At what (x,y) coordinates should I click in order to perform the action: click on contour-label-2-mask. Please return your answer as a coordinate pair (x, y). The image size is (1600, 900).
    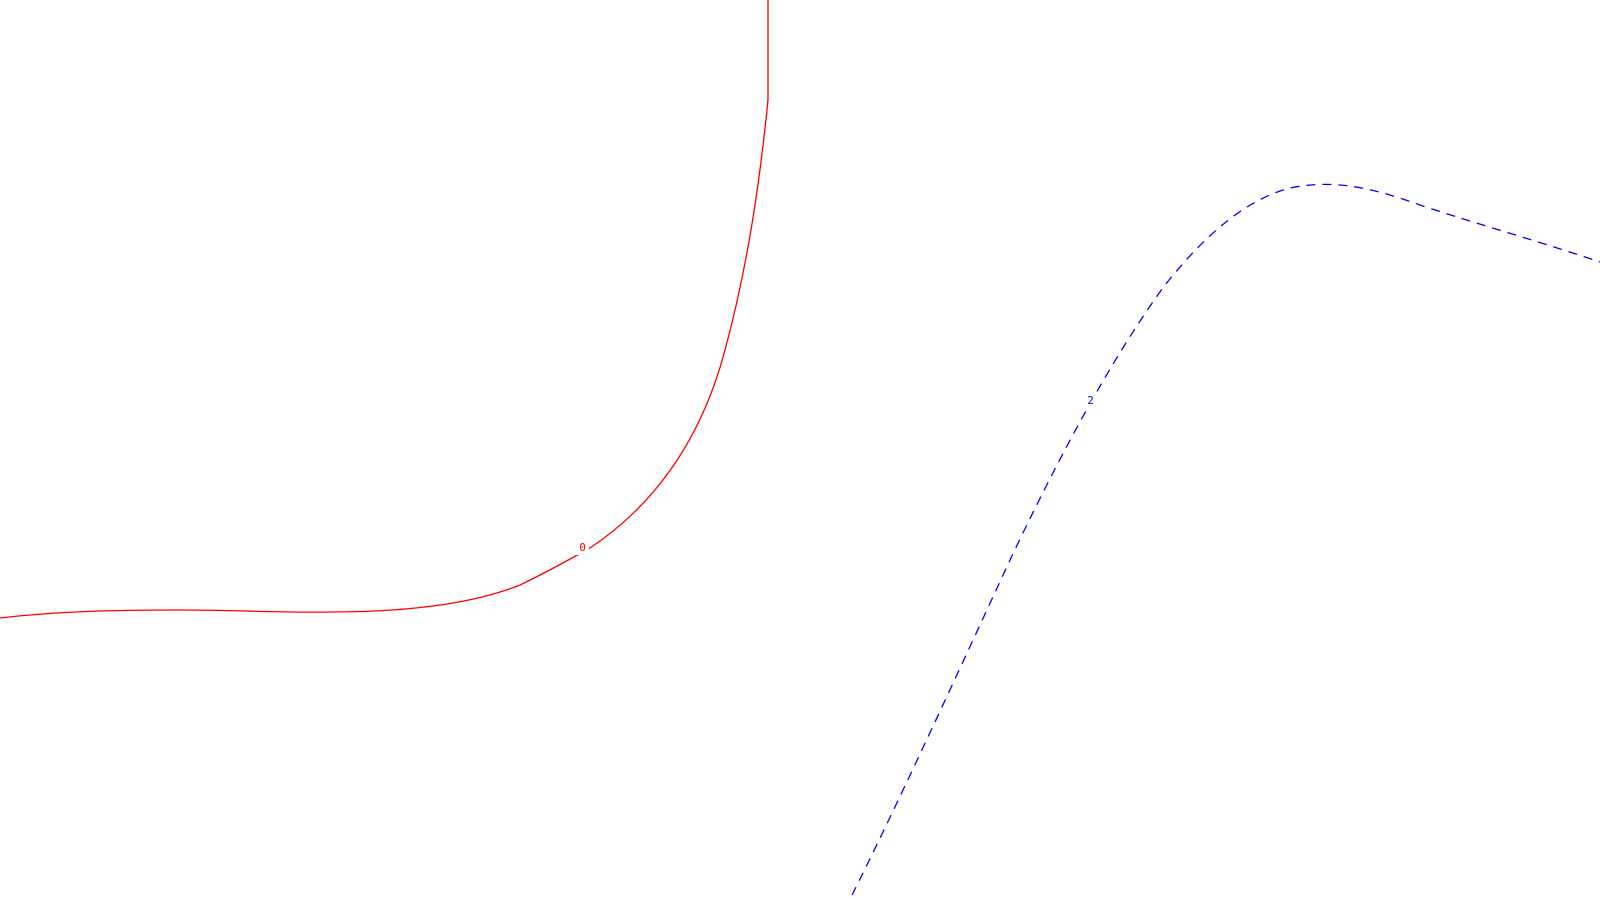
    Looking at the image, I should click on (1090, 400).